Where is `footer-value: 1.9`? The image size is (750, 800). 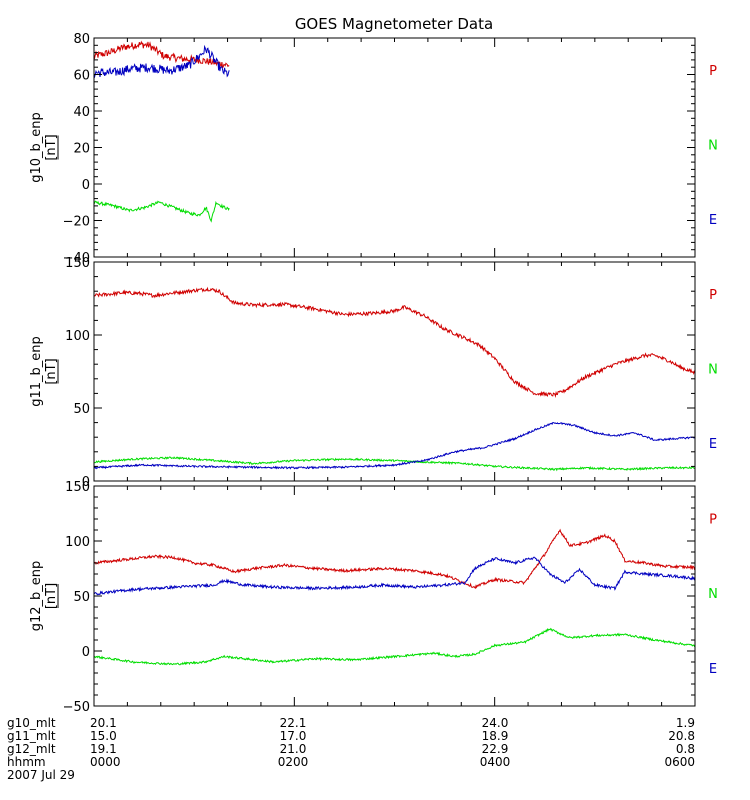
footer-value: 1.9 is located at coordinates (685, 723).